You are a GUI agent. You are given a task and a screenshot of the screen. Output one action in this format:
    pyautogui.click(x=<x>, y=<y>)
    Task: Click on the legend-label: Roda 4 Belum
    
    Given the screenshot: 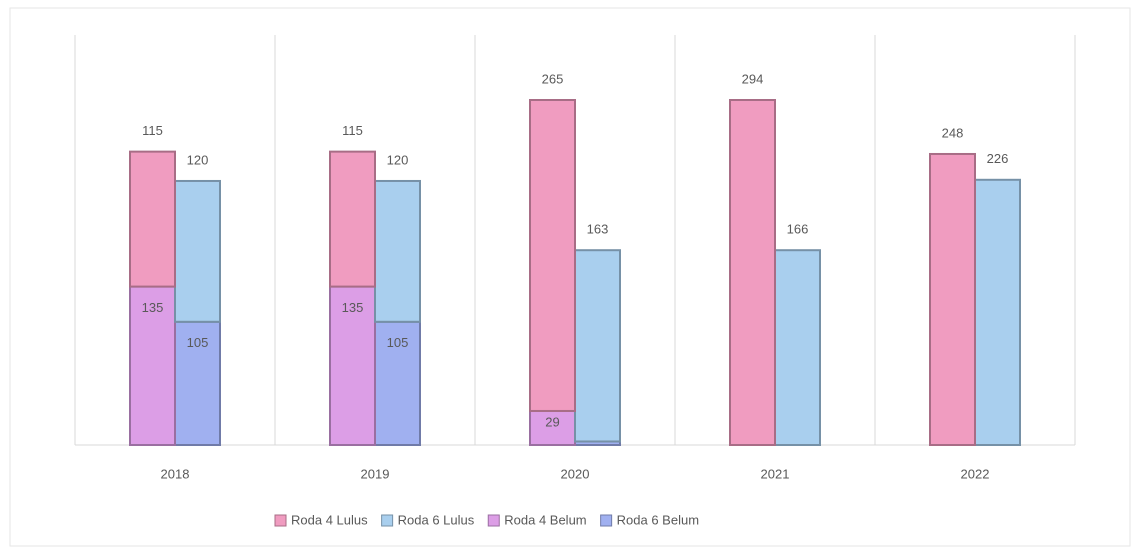 What is the action you would take?
    pyautogui.click(x=545, y=519)
    